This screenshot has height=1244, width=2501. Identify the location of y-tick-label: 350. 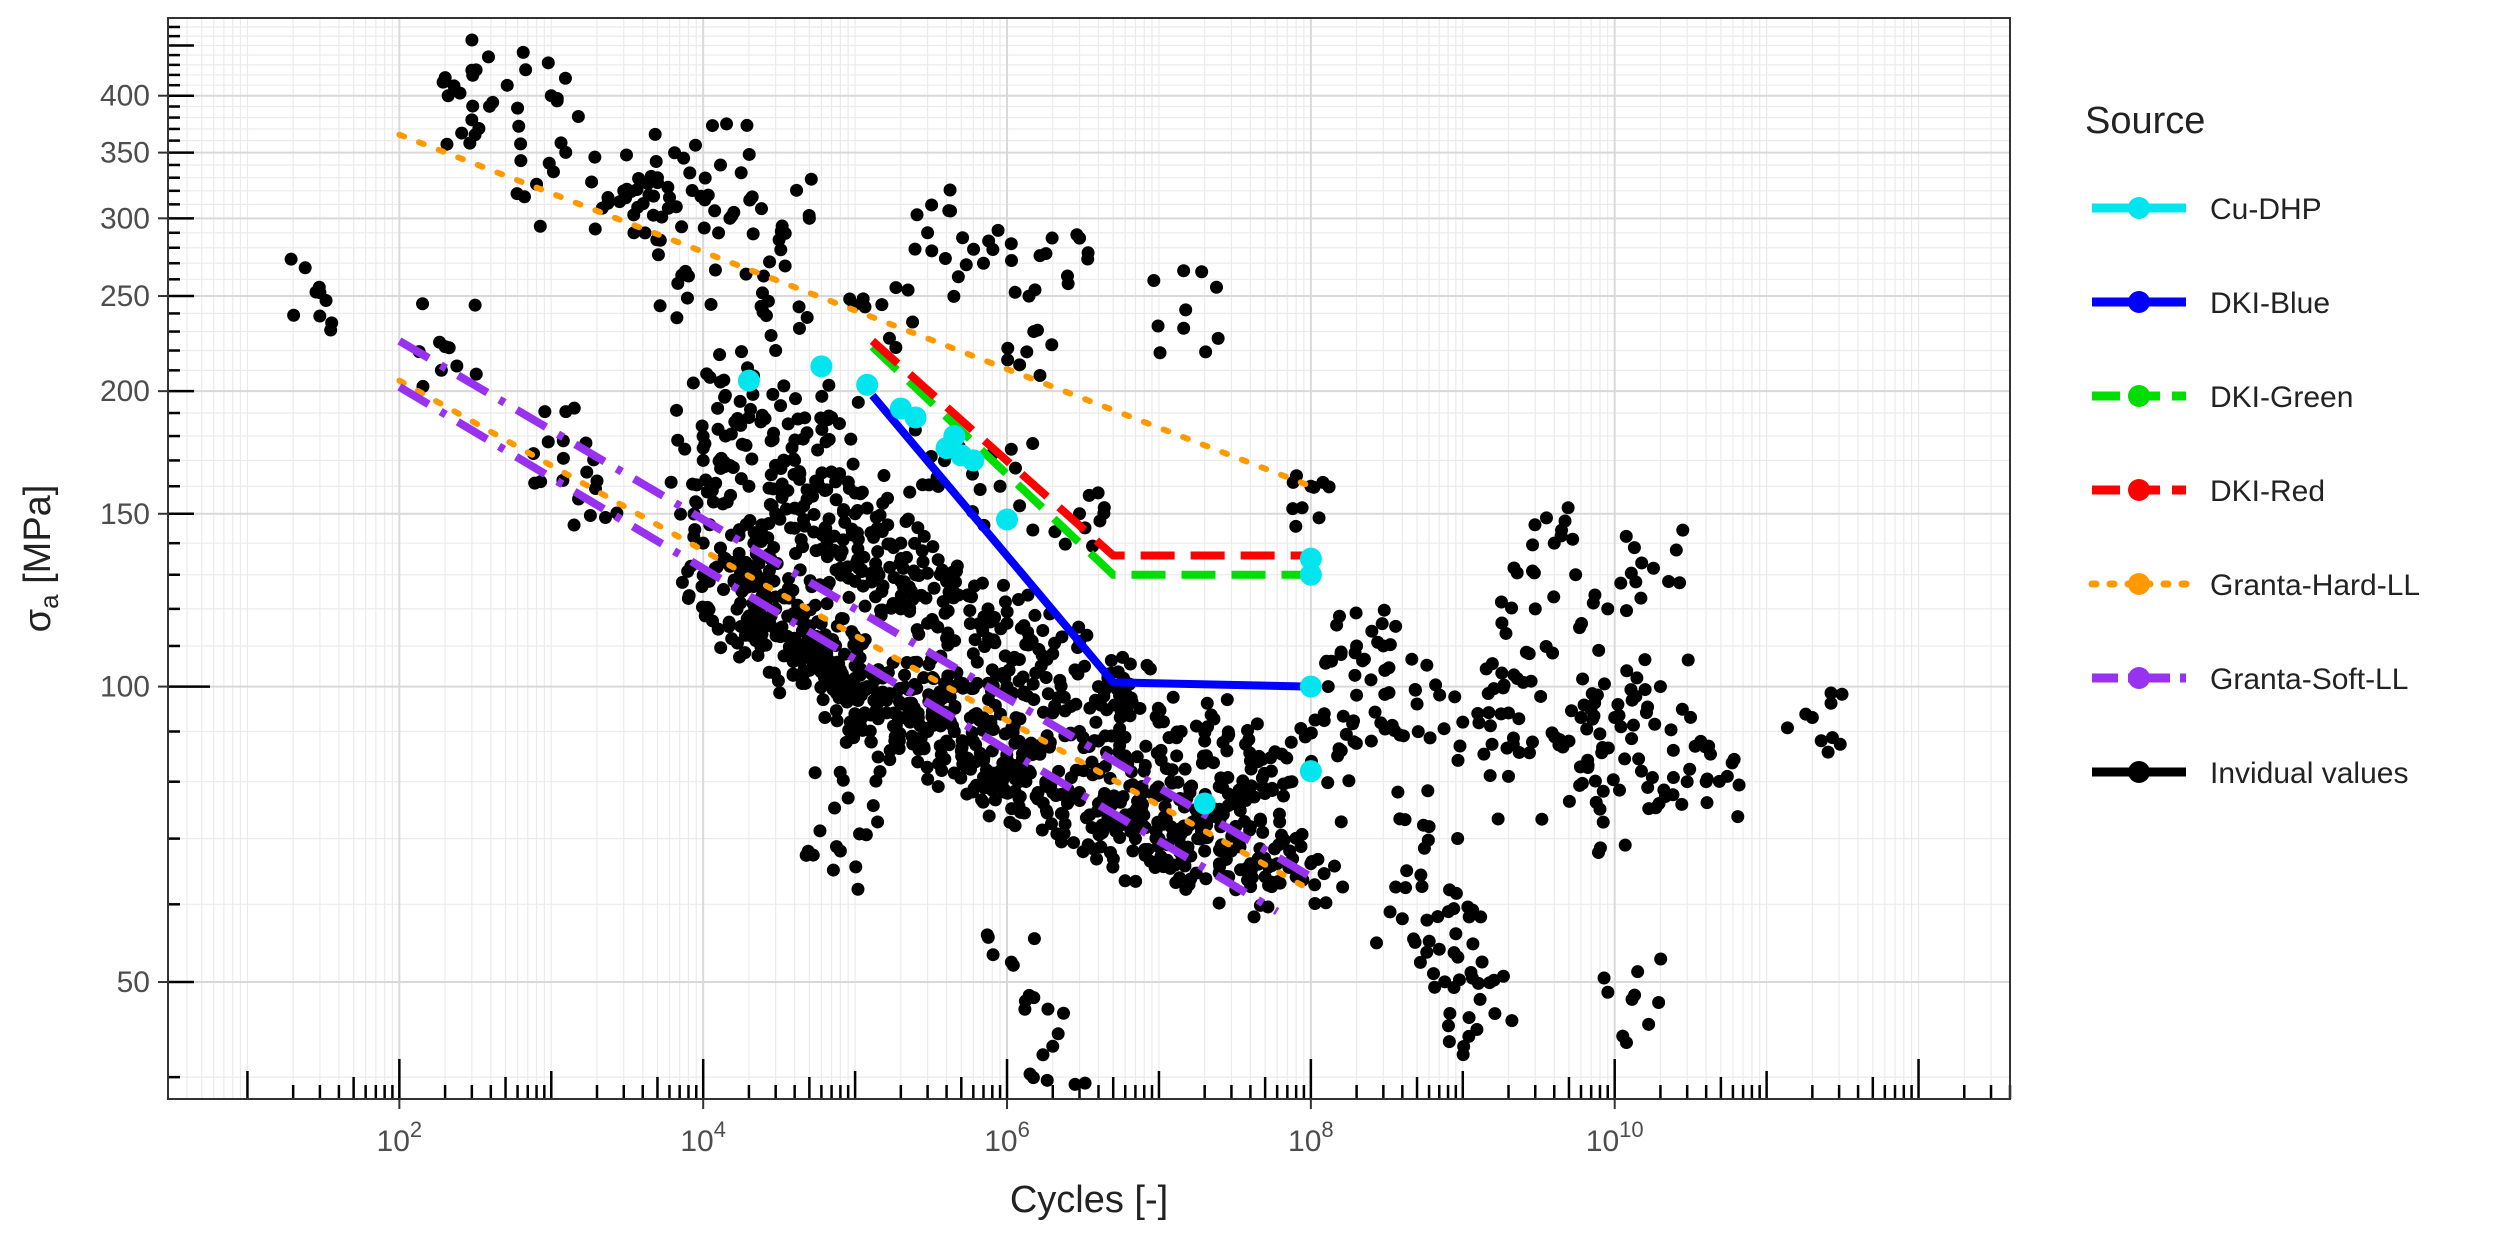
(125, 153).